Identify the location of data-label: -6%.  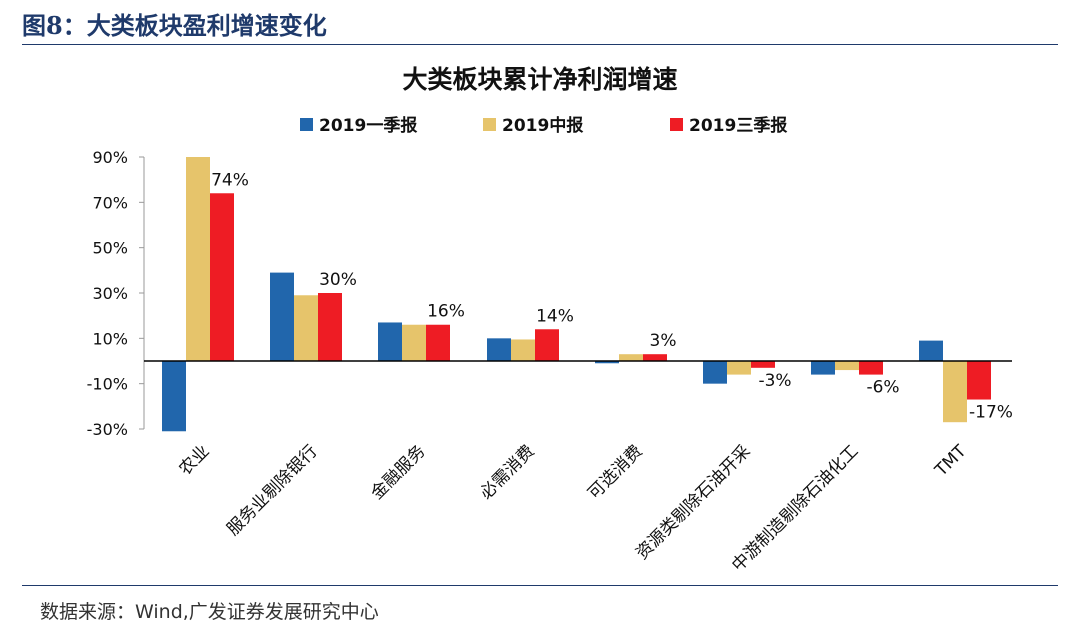
(882, 388).